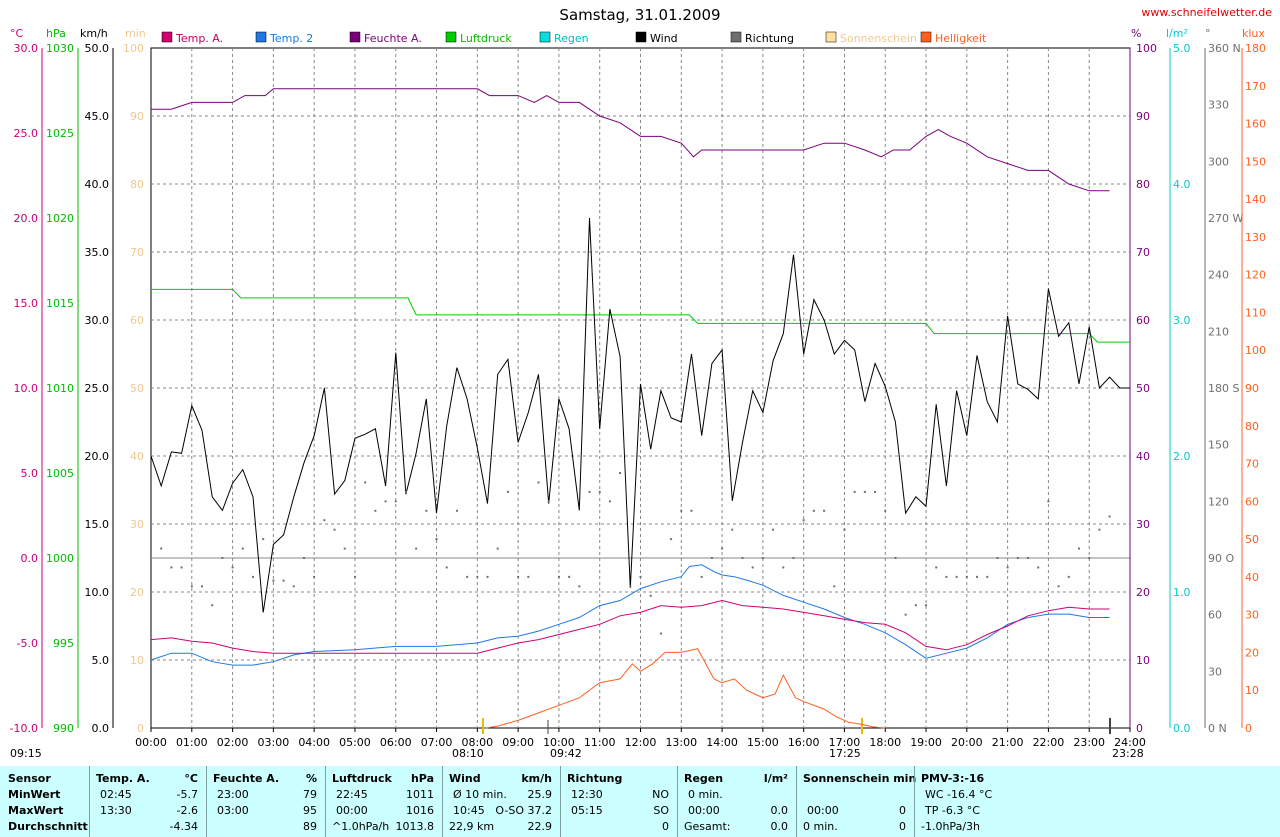 The image size is (1280, 837). Describe the element at coordinates (151, 742) in the screenshot. I see `x-tick-label: 00:00` at that location.